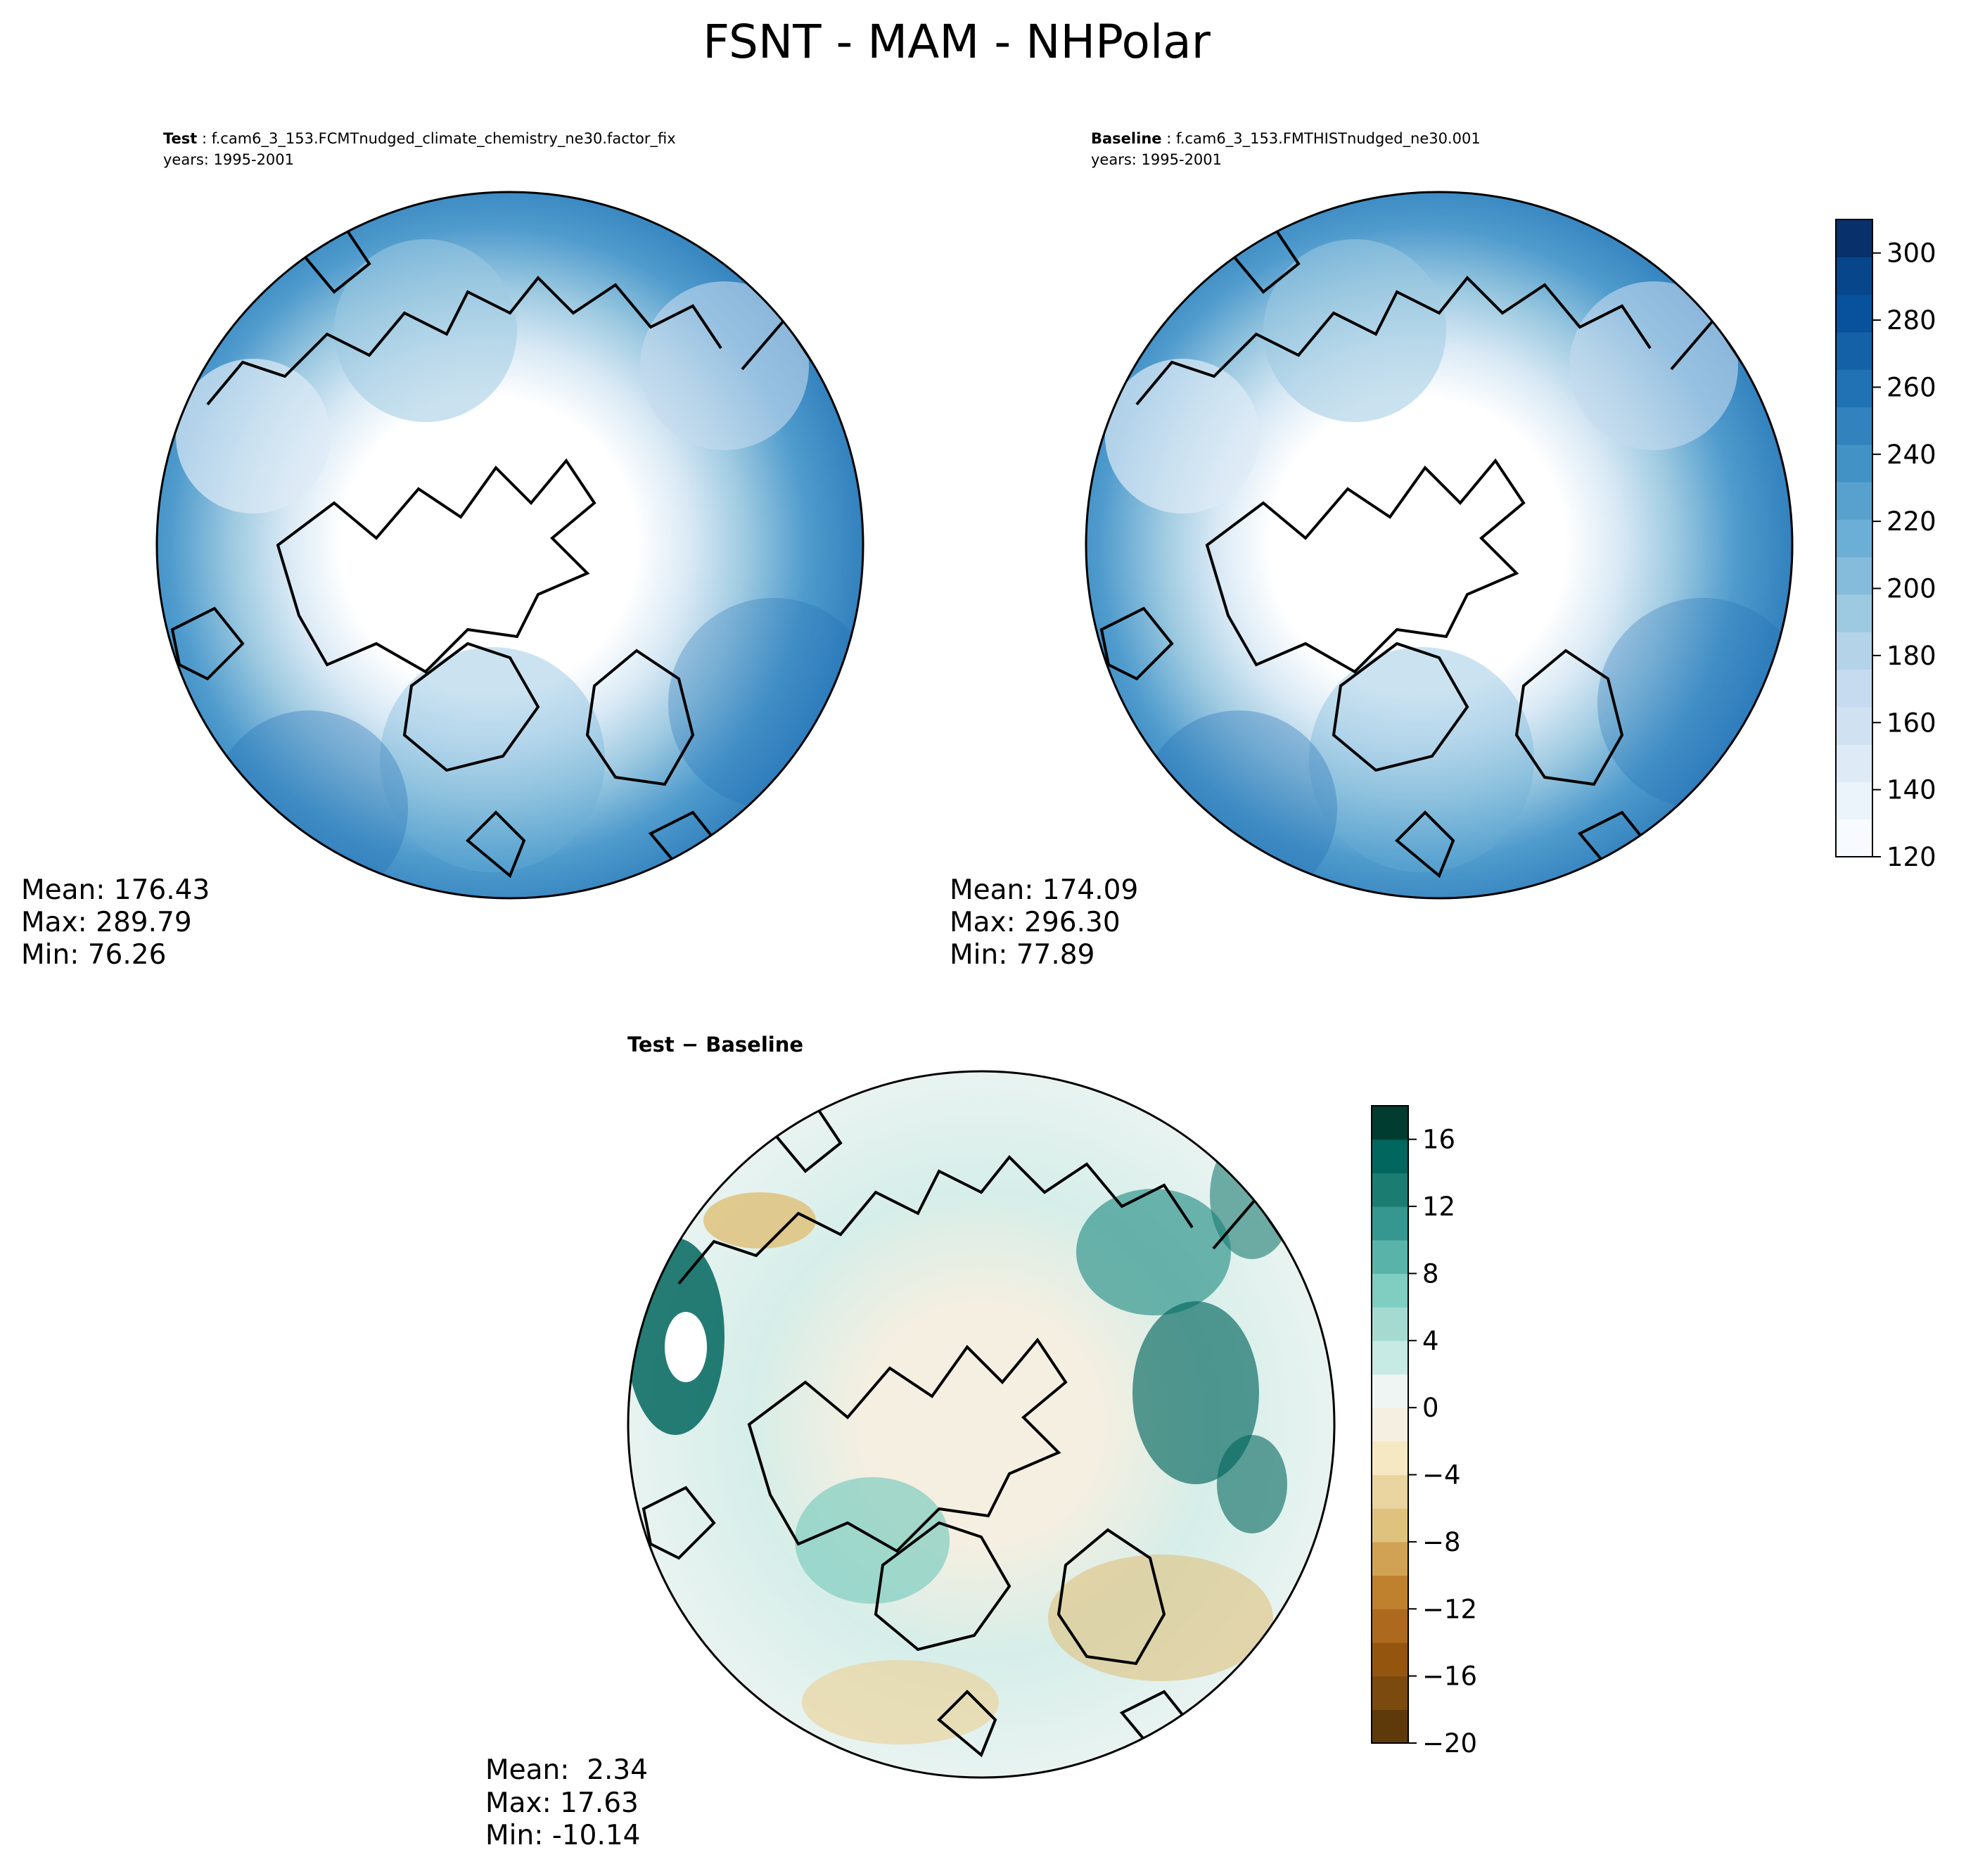 This screenshot has width=1966, height=1876. I want to click on baseline-case-name: f.cam6_3_153.FMTHISTnudged_ne30.001, so click(1328, 139).